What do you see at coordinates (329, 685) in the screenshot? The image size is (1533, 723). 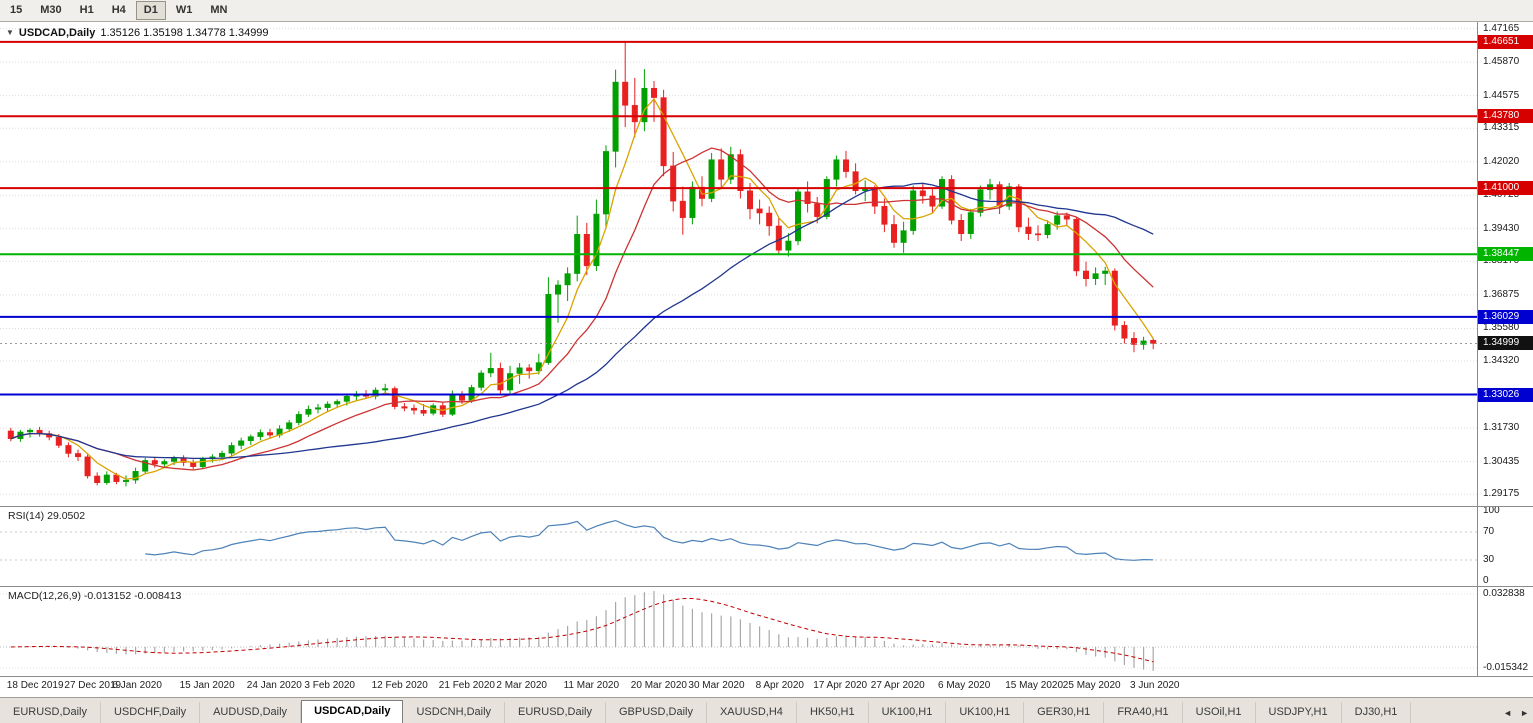 I see `date-label: 3 Feb 2020` at bounding box center [329, 685].